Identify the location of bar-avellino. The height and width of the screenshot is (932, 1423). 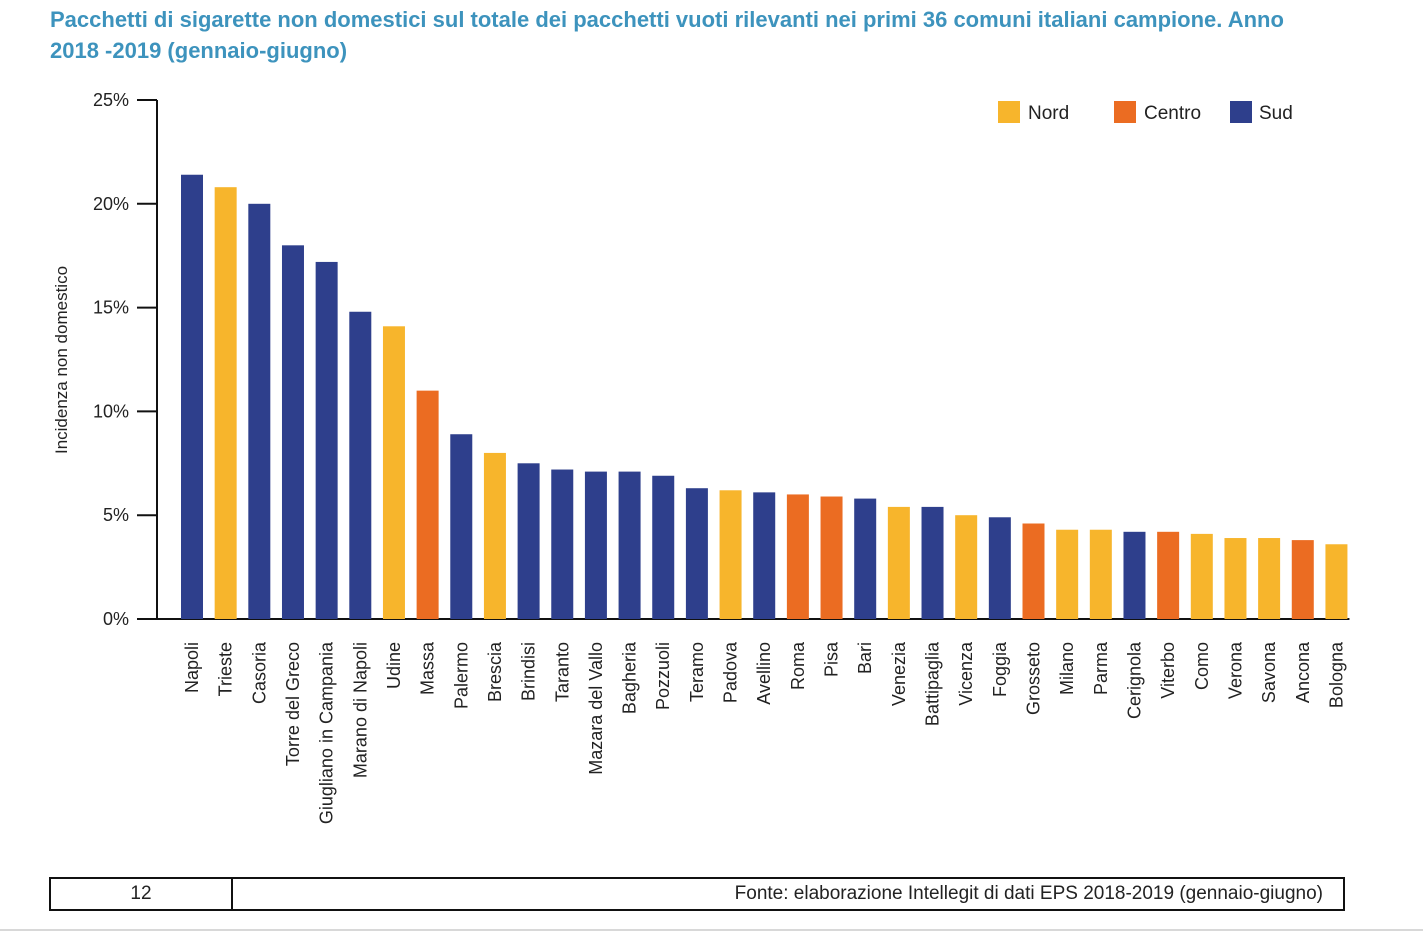
(764, 555).